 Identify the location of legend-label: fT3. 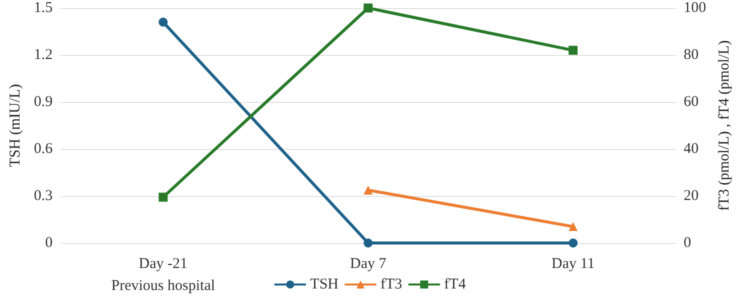
(391, 284).